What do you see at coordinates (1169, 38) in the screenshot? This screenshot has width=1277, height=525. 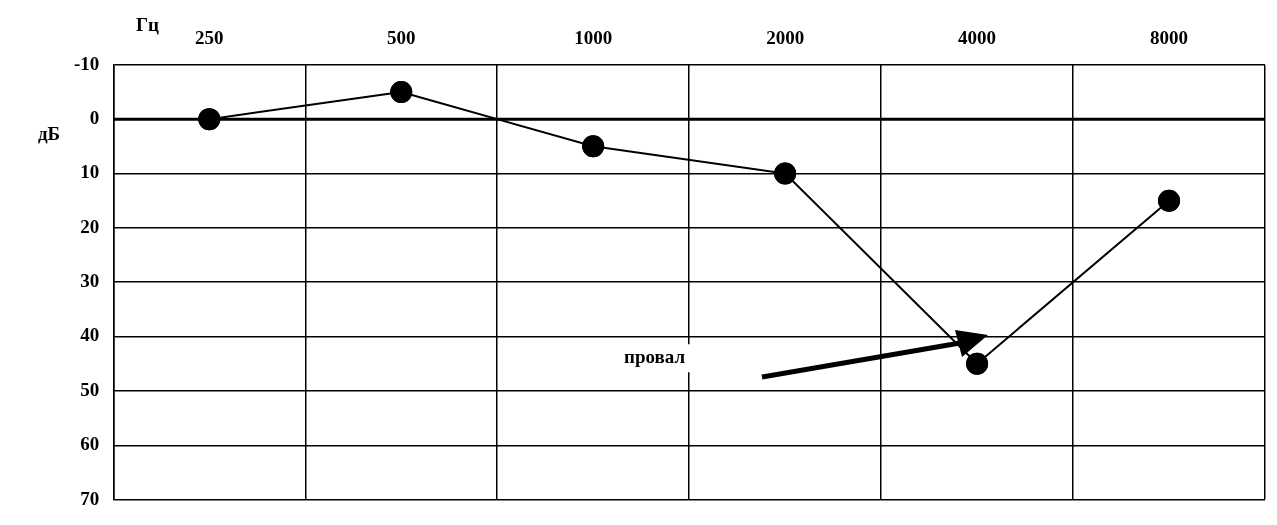 I see `x-tick-label: 8000` at bounding box center [1169, 38].